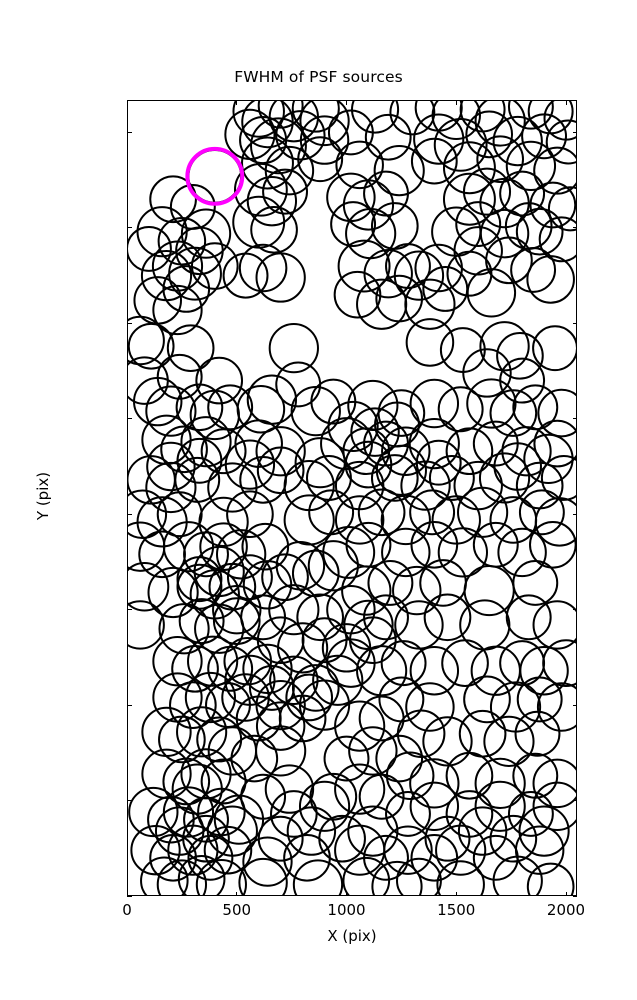 The image size is (637, 1000). What do you see at coordinates (566, 910) in the screenshot?
I see `x-tick-label: 2000` at bounding box center [566, 910].